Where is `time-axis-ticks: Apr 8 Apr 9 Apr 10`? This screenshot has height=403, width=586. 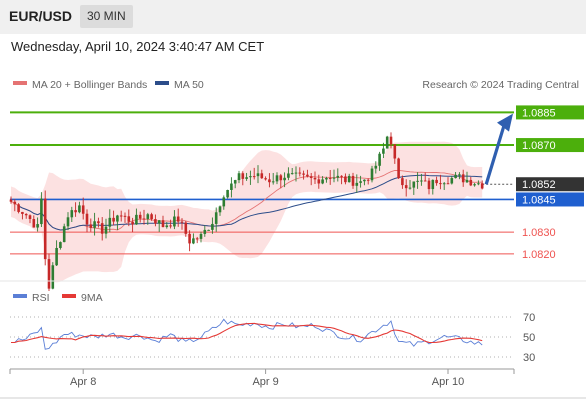
time-axis-ticks: Apr 8 Apr 9 Apr 10 is located at coordinates (262, 378).